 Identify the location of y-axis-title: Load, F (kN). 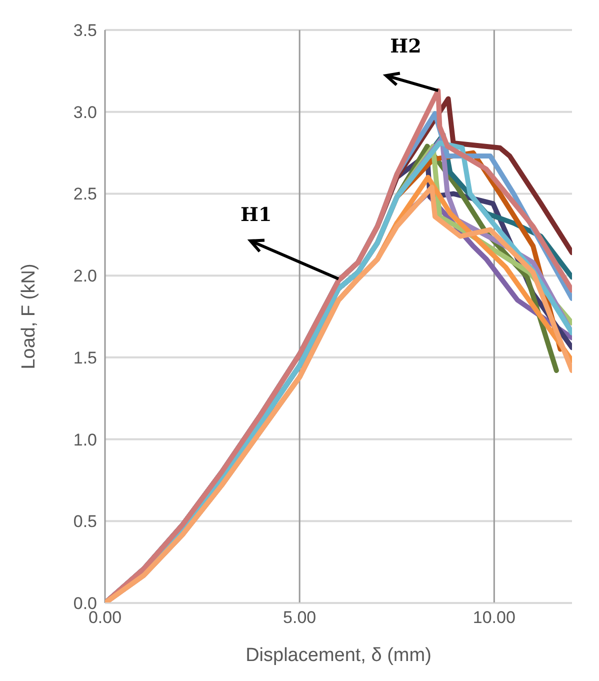
(29, 317).